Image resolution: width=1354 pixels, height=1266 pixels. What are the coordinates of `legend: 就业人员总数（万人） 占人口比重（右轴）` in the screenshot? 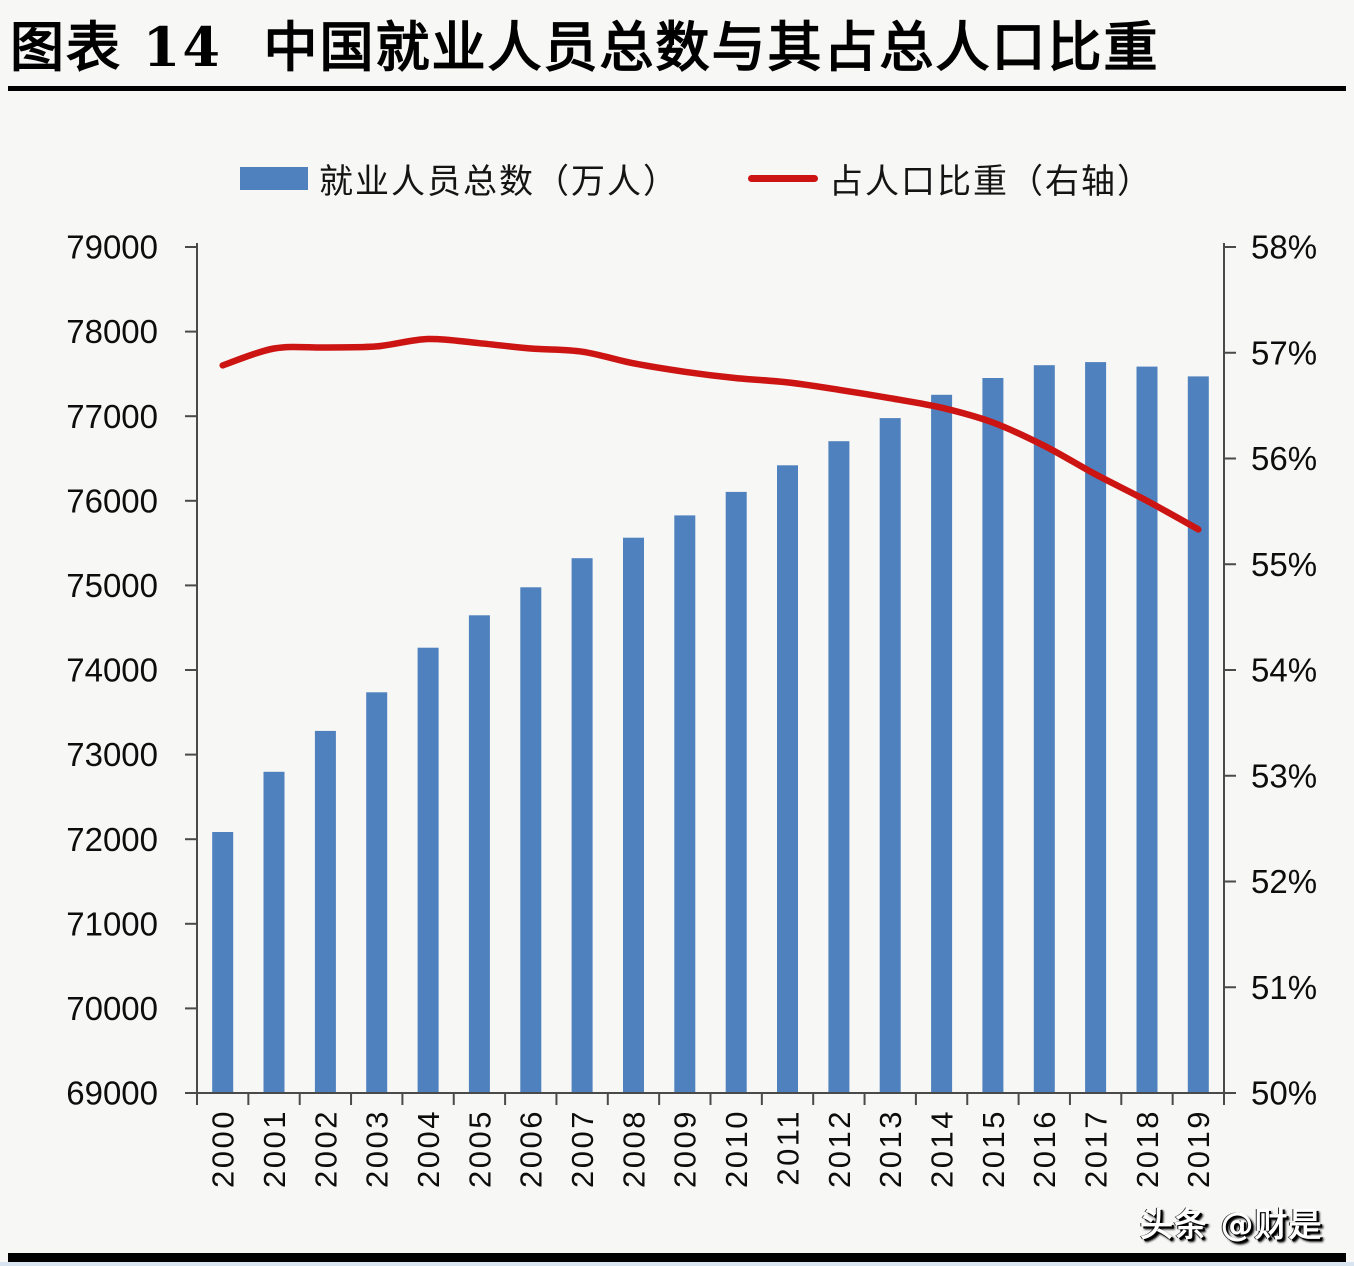 It's located at (677, 178).